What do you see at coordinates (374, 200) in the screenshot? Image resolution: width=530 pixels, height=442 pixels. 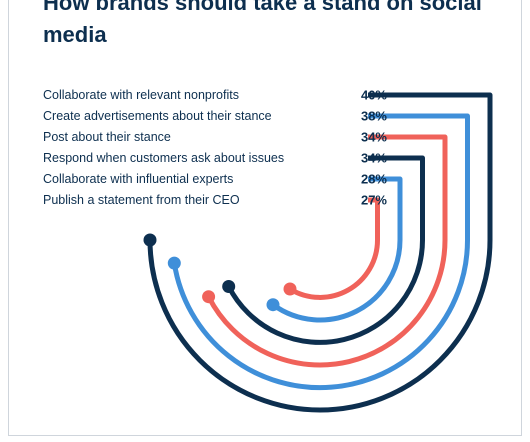 I see `value-label-6: 27%` at bounding box center [374, 200].